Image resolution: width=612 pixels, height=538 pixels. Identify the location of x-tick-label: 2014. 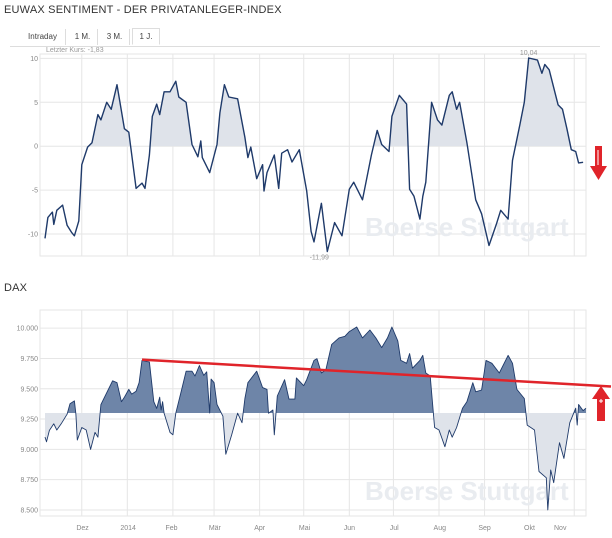
(128, 528).